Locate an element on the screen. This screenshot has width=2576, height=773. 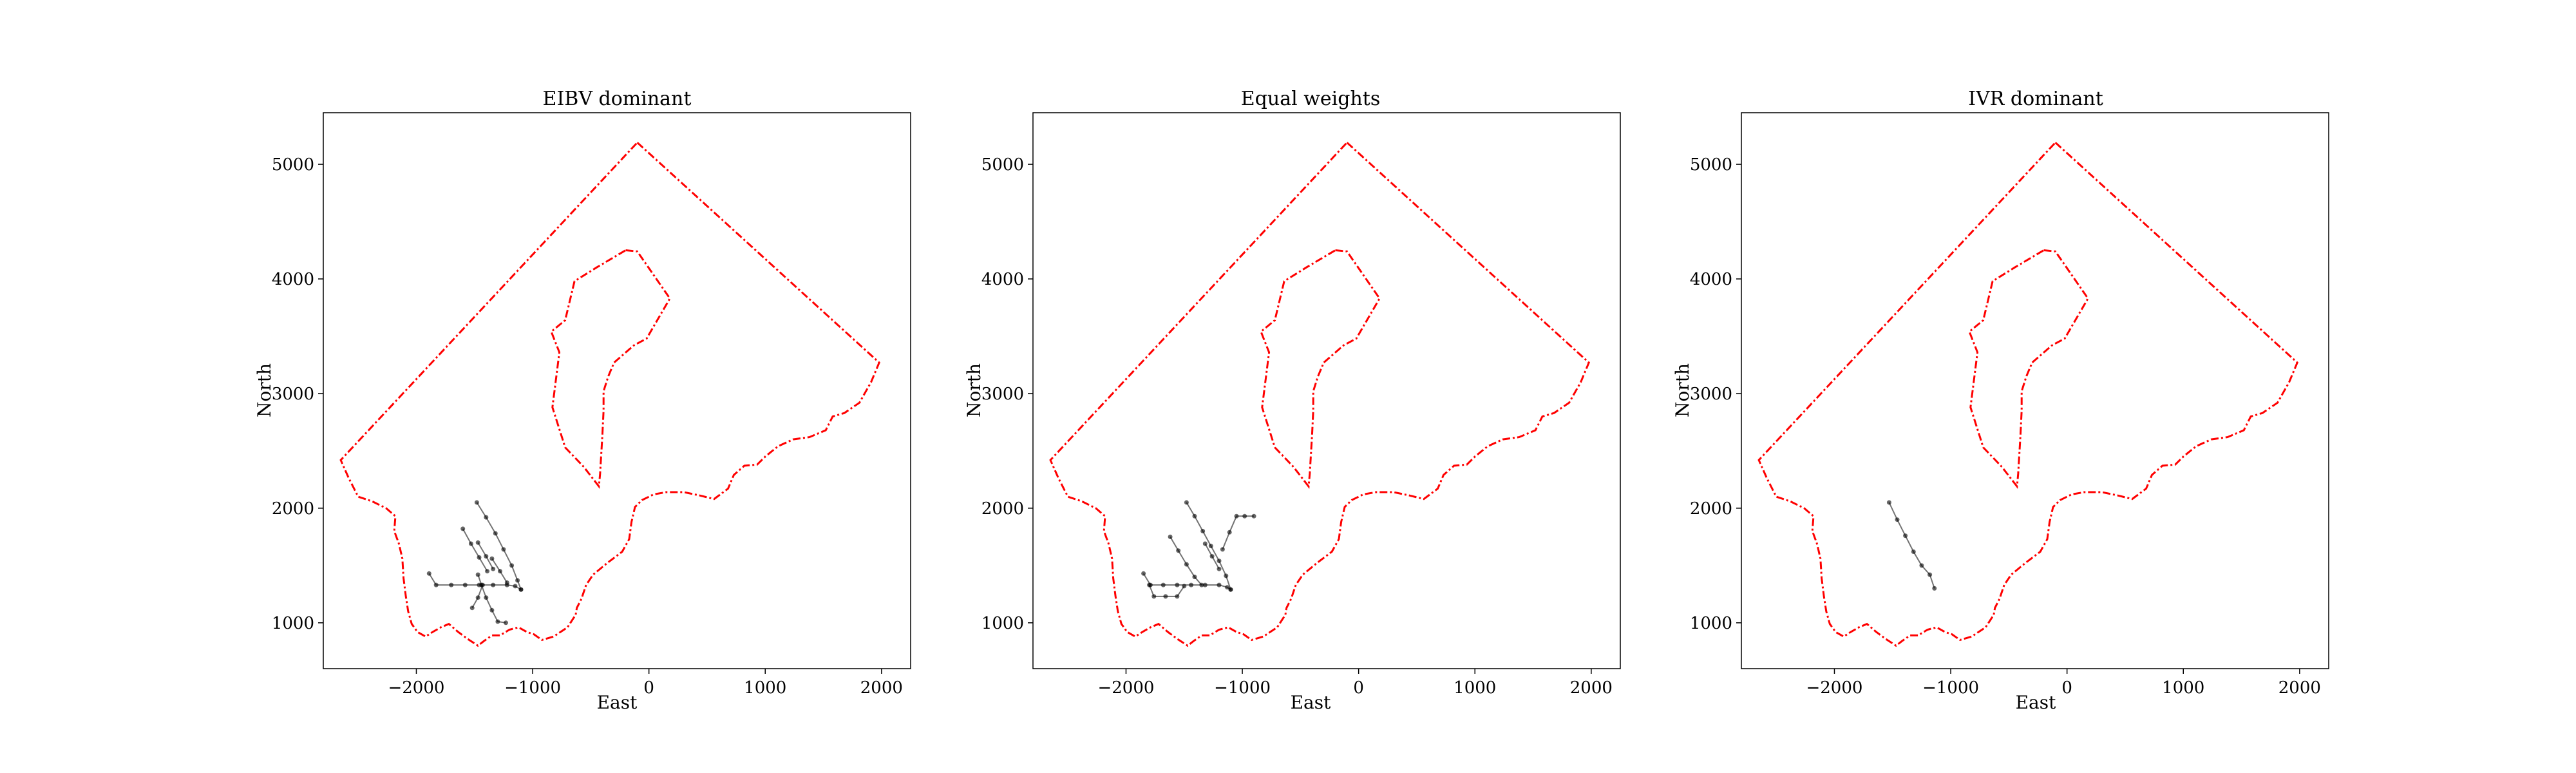
panel-title: Equal weights is located at coordinates (1310, 99).